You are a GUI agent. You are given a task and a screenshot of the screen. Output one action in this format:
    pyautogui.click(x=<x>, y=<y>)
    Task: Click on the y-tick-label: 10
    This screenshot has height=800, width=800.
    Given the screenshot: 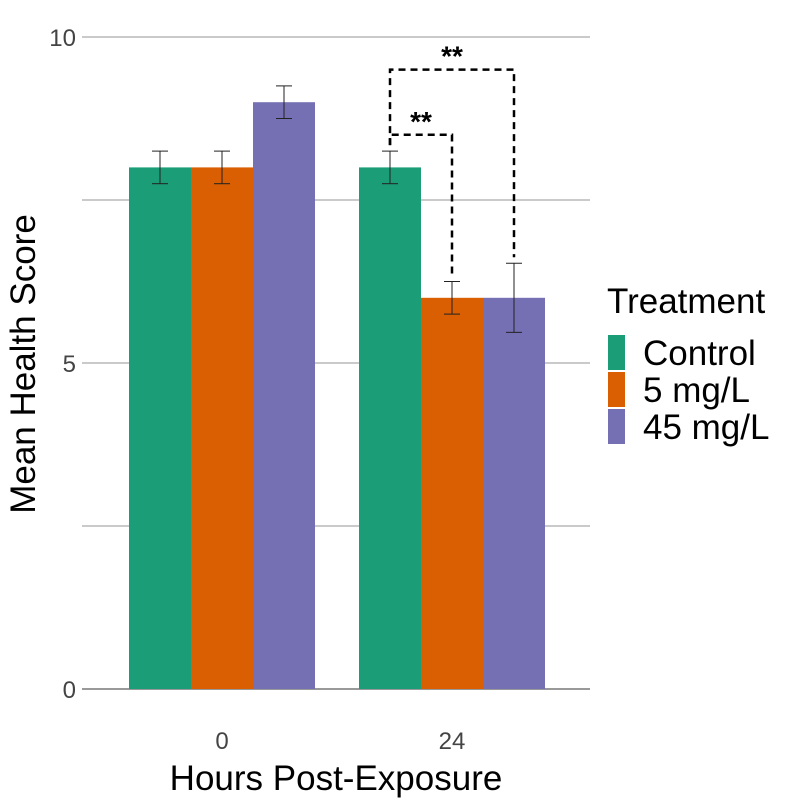 What is the action you would take?
    pyautogui.click(x=62, y=38)
    